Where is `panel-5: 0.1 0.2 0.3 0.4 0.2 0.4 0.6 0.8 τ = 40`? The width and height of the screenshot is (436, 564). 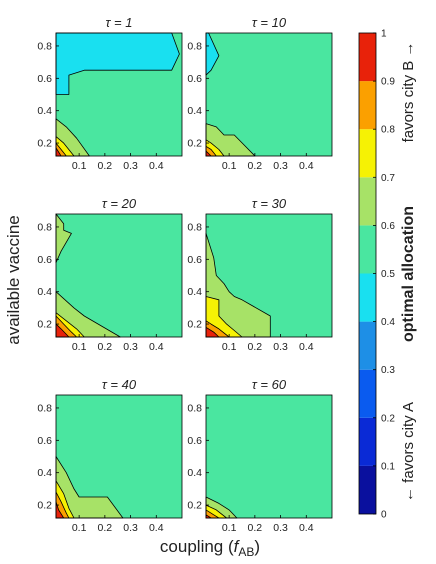 panel-5: 0.1 0.2 0.3 0.4 0.2 0.4 0.6 0.8 τ = 40 is located at coordinates (110, 455).